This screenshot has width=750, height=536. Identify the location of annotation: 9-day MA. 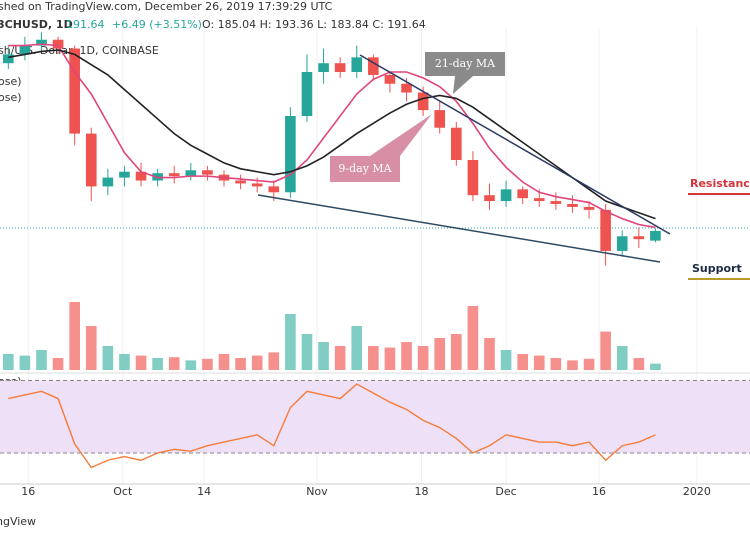
(365, 168).